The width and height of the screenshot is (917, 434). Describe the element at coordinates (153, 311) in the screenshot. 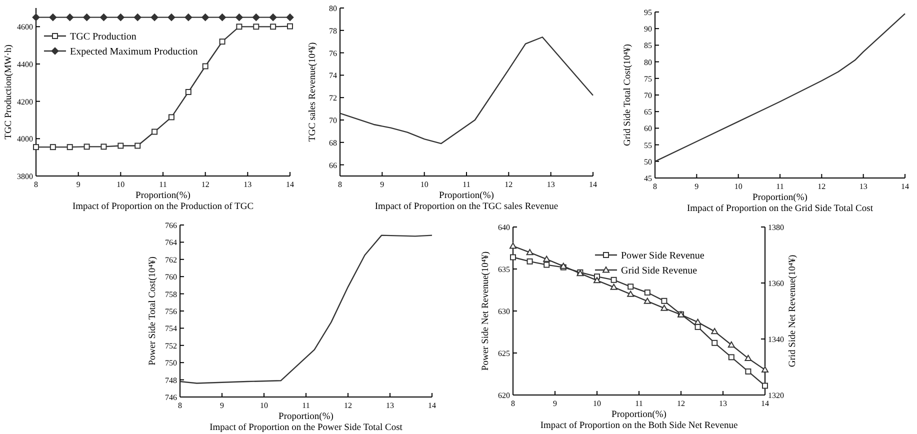

I see `y-axis-title: Power Side Total Cost(10⁴¥)` at that location.